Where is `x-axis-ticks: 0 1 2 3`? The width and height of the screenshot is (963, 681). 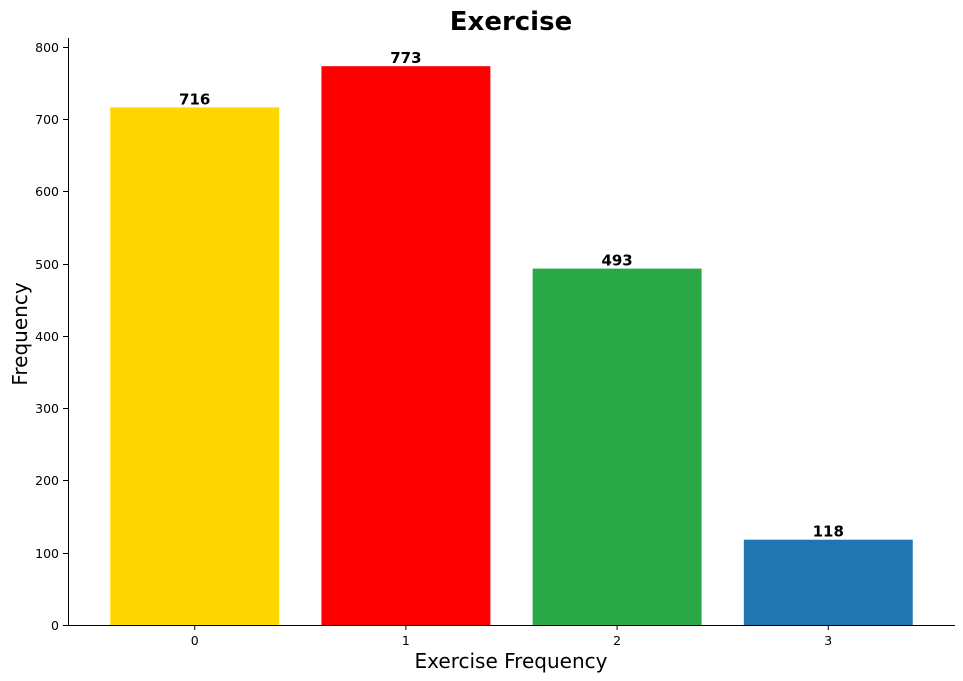 x-axis-ticks: 0 1 2 3 is located at coordinates (511, 636).